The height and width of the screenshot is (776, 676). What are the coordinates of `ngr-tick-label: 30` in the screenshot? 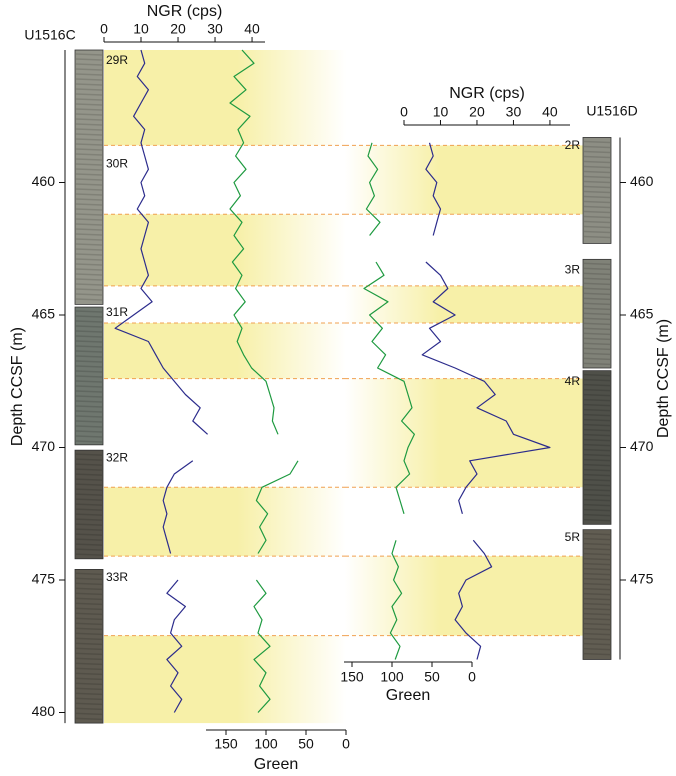 It's located at (215, 29).